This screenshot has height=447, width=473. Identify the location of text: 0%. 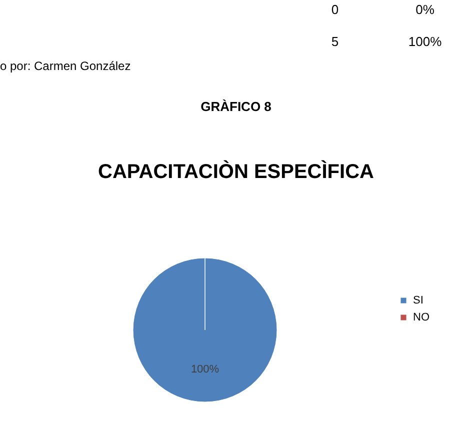
(425, 9).